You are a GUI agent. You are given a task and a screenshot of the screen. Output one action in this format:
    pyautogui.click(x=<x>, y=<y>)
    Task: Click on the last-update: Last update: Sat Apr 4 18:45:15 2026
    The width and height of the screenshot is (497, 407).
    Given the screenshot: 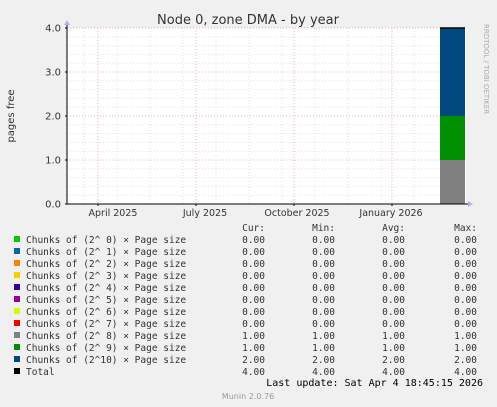 What is the action you would take?
    pyautogui.click(x=374, y=383)
    